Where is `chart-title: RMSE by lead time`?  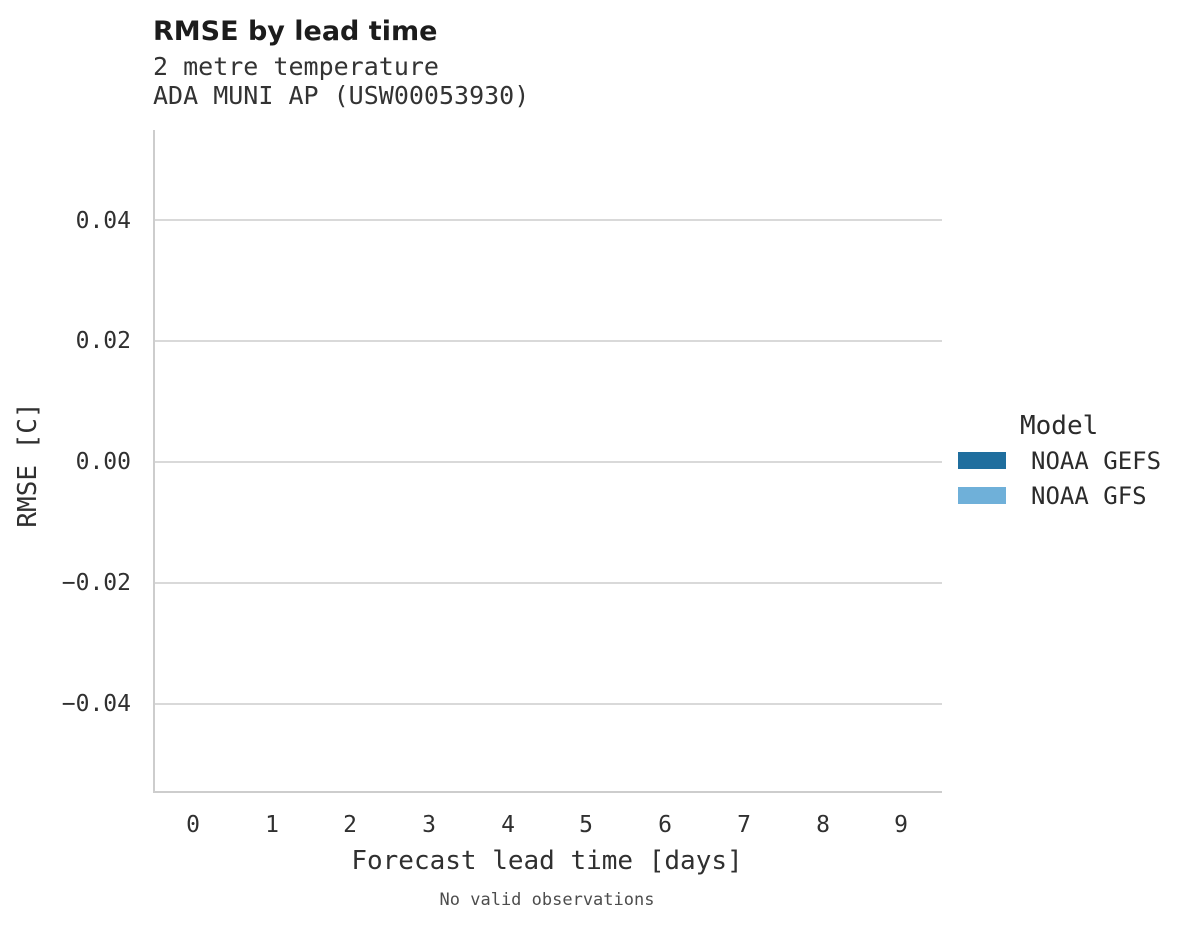
chart-title: RMSE by lead time is located at coordinates (295, 31).